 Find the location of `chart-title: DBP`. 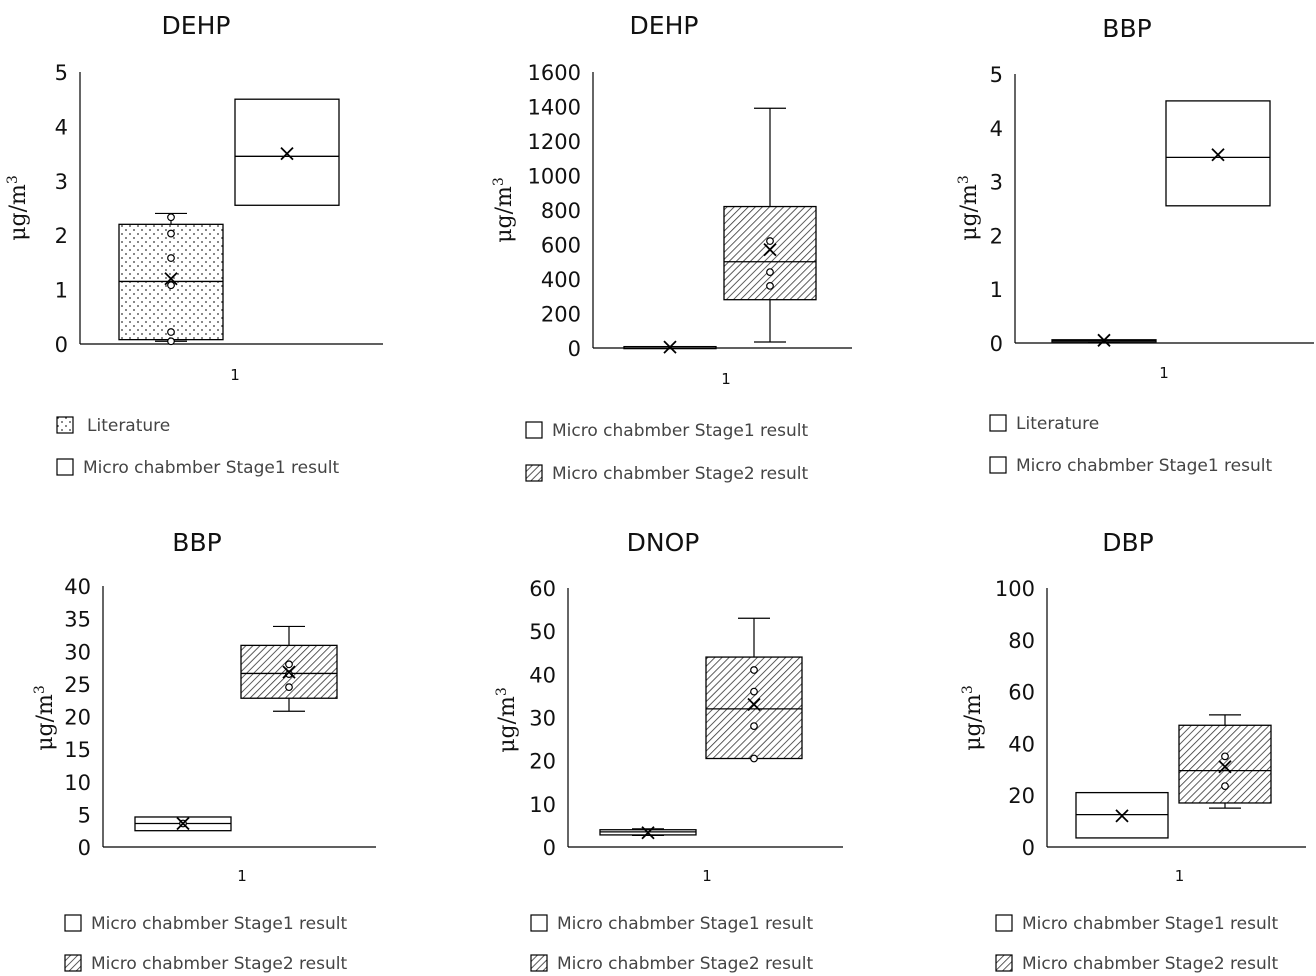

chart-title: DBP is located at coordinates (1127, 542).